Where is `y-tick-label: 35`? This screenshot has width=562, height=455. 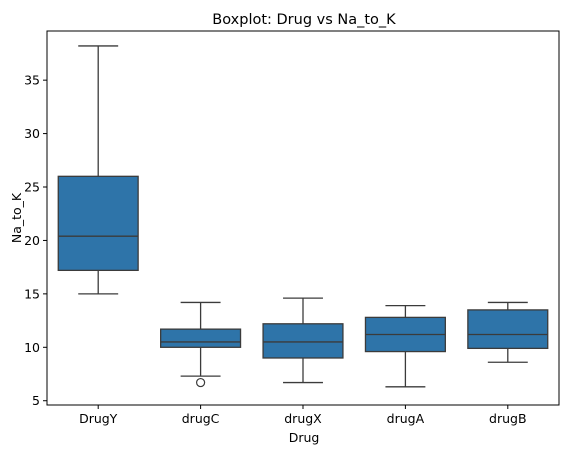 y-tick-label: 35 is located at coordinates (32, 80).